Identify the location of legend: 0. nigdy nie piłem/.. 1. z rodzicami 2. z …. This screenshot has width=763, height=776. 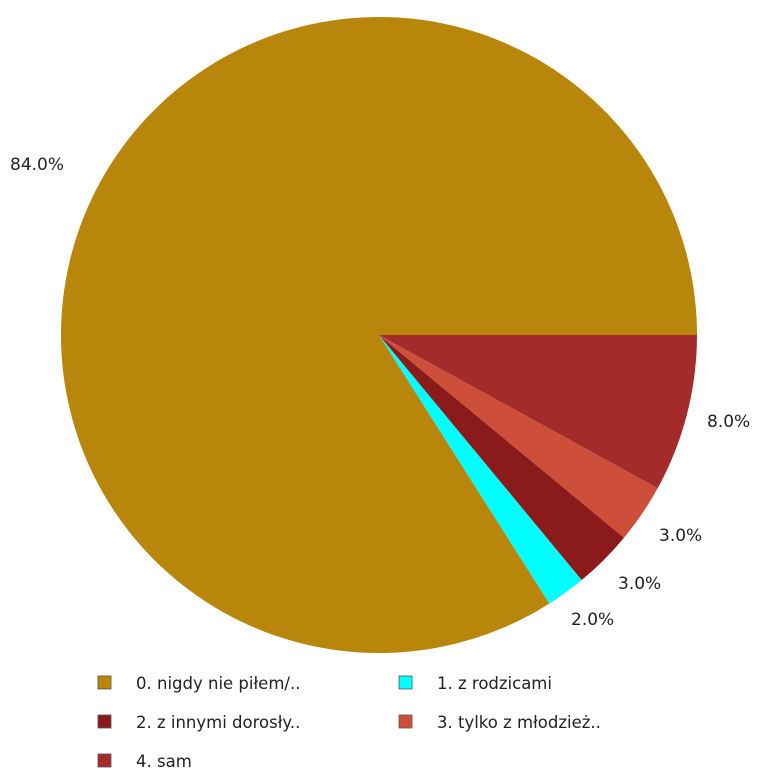
(349, 722).